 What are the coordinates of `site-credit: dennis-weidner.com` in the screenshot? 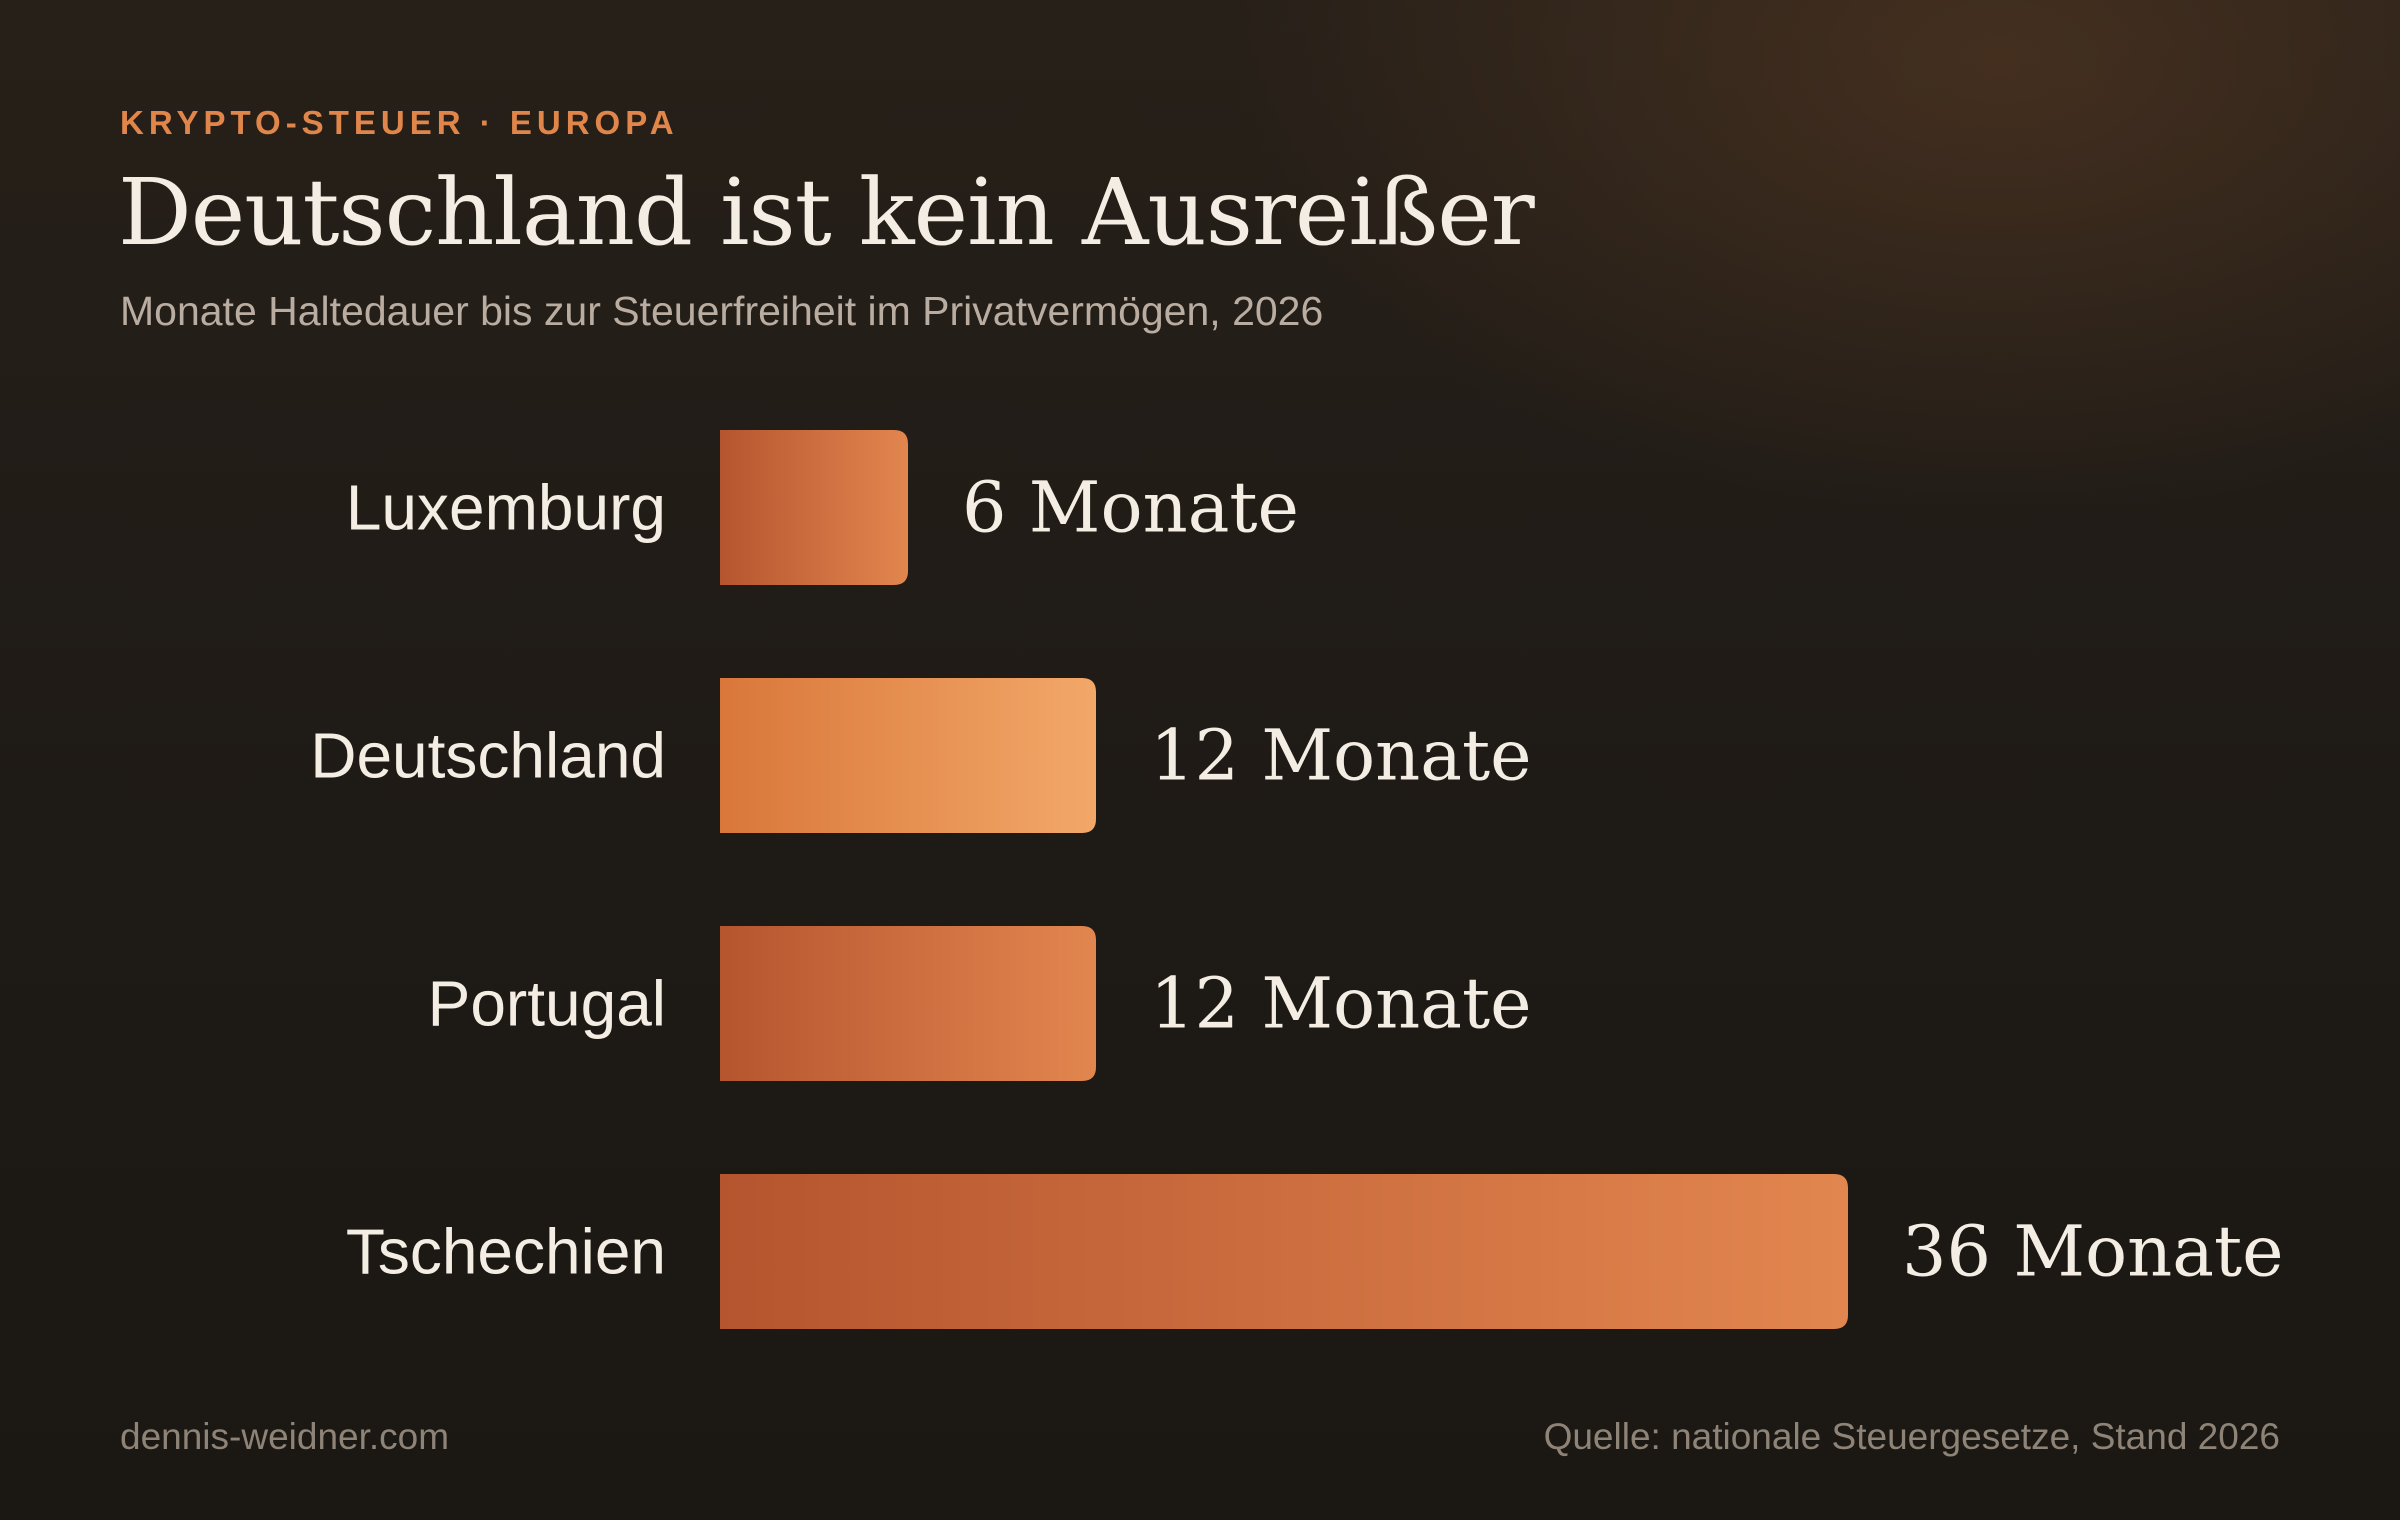 It's located at (285, 1436).